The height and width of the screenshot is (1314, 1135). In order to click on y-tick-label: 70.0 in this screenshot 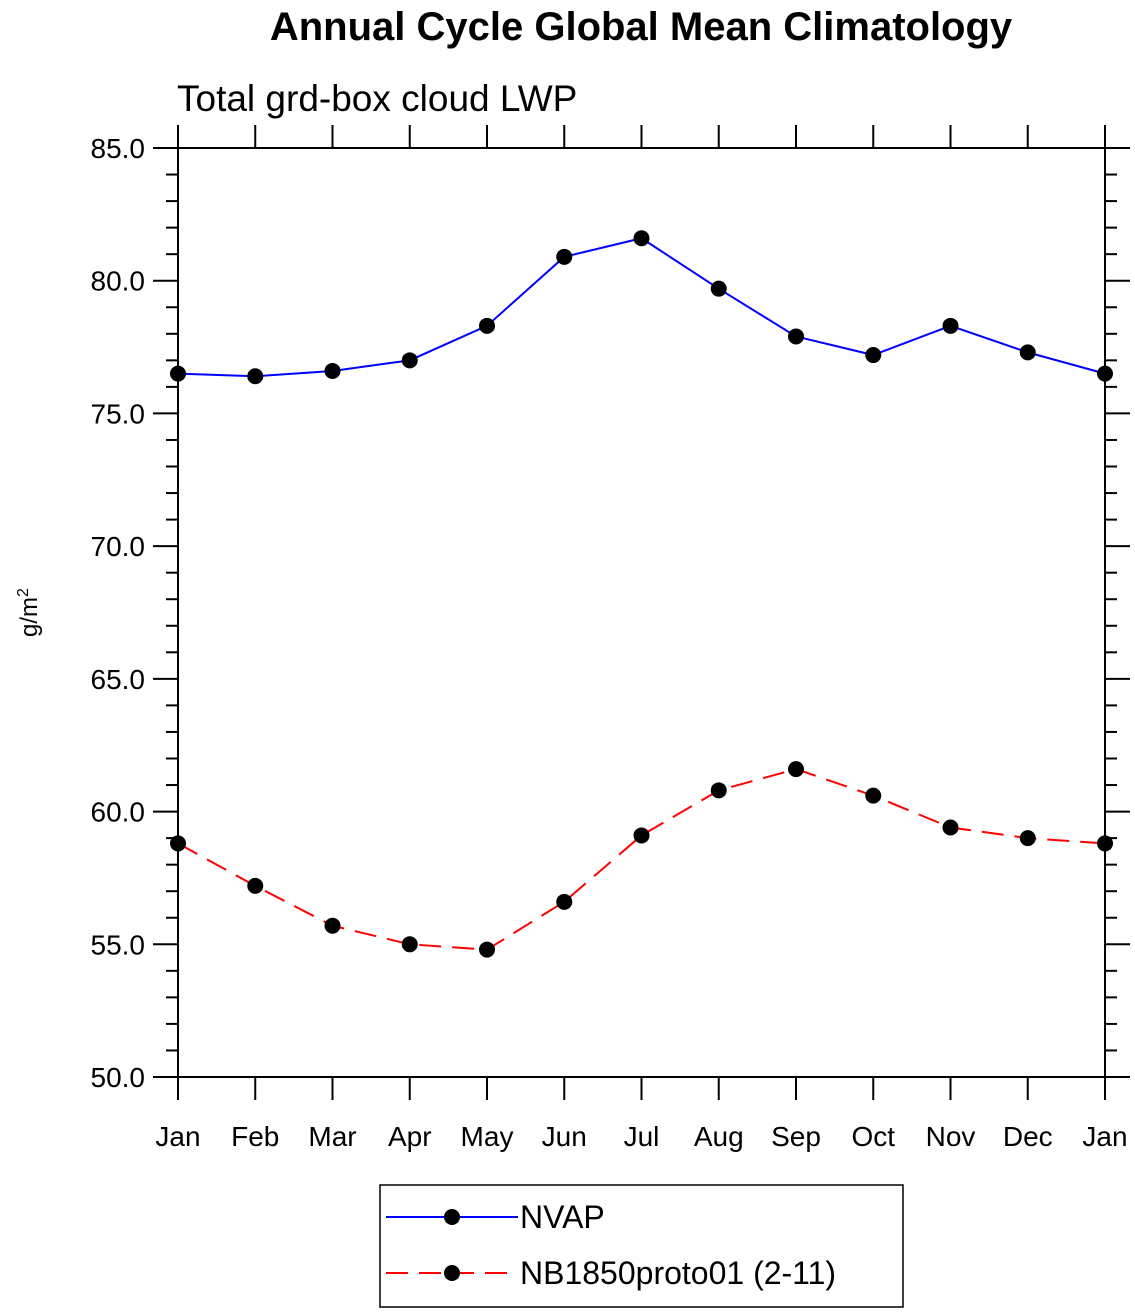, I will do `click(118, 546)`.